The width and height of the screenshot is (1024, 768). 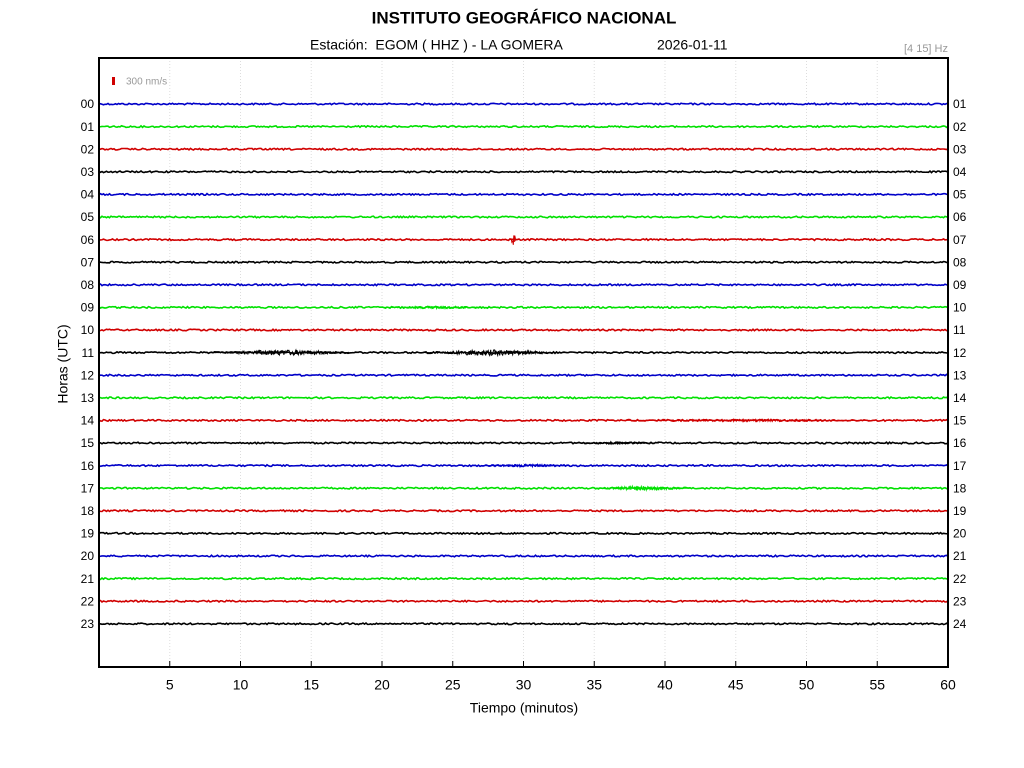 What do you see at coordinates (88, 240) in the screenshot?
I see `row-label: 06` at bounding box center [88, 240].